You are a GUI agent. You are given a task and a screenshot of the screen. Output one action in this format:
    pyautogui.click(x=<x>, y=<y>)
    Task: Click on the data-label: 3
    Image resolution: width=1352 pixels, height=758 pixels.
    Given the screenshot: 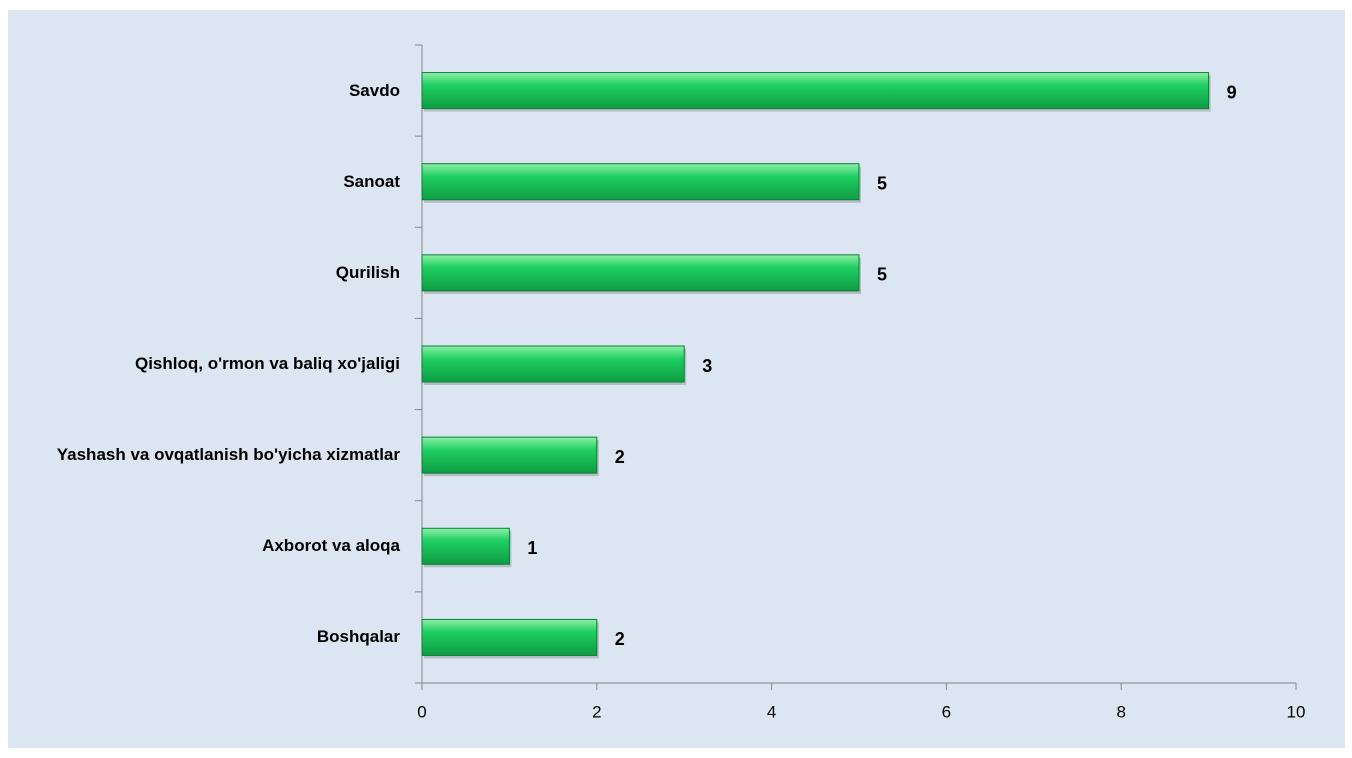 What is the action you would take?
    pyautogui.click(x=707, y=366)
    